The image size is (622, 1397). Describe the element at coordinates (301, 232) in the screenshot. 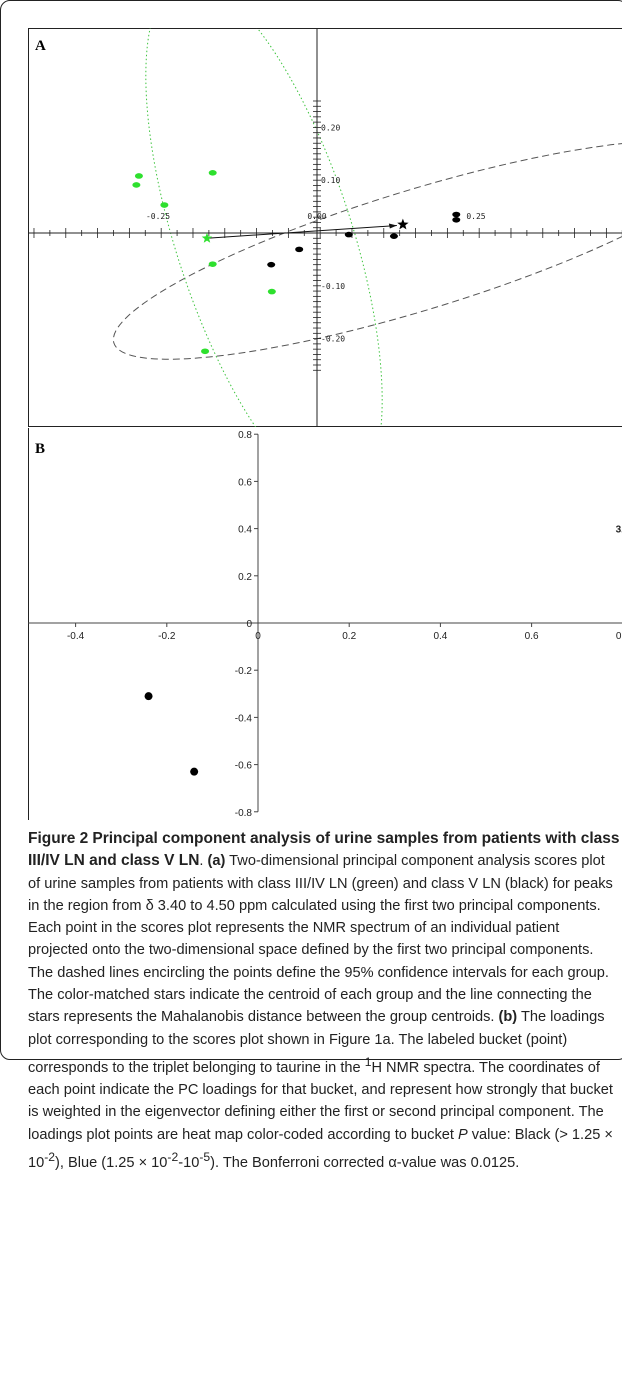

I see `mahalanobis-line` at that location.